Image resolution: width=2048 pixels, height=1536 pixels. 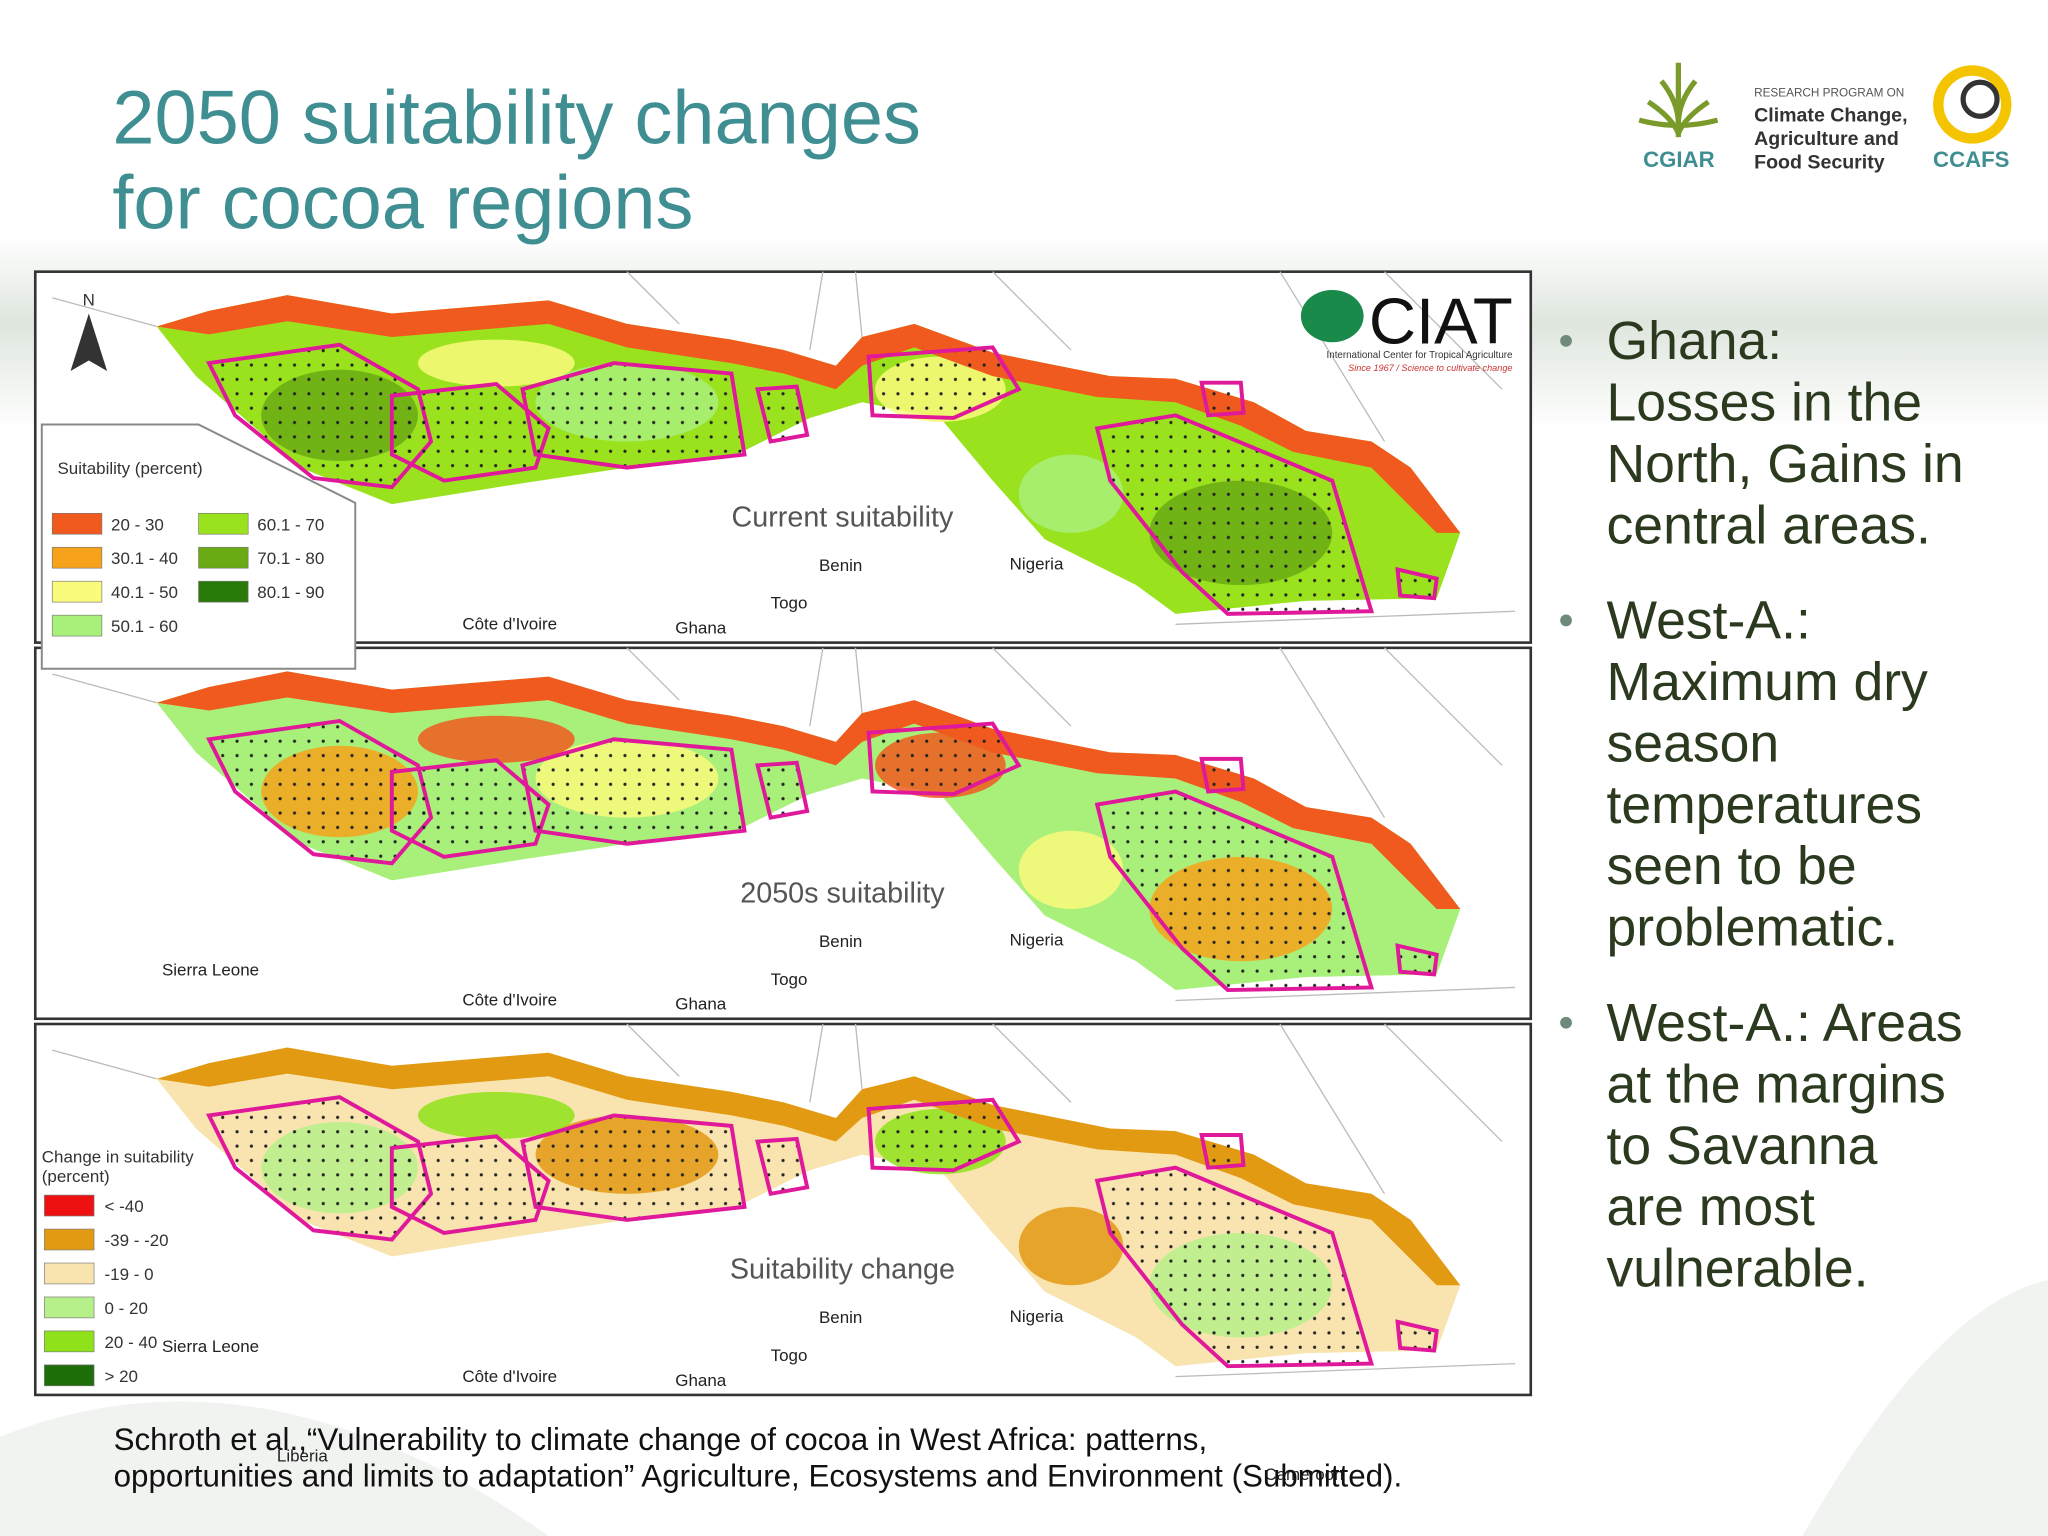 I want to click on compass-arrow, so click(x=89, y=342).